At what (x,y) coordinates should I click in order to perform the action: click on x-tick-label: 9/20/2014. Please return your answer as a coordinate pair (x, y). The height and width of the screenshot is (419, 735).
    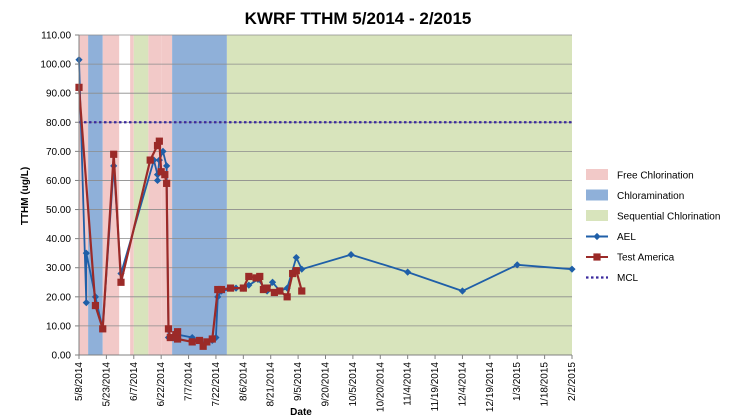
    Looking at the image, I should click on (326, 384).